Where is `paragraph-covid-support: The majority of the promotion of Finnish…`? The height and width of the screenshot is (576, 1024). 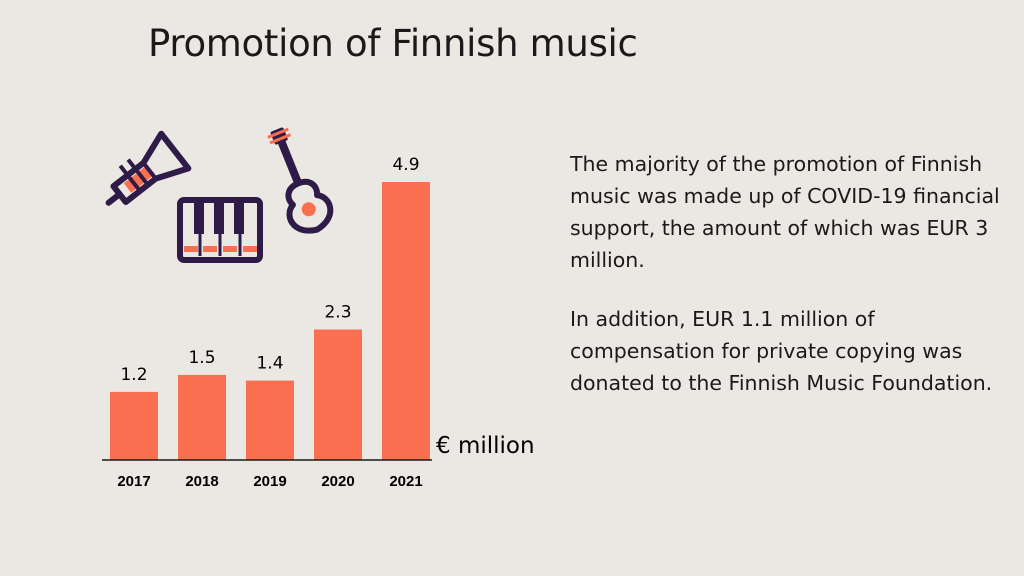
paragraph-covid-support: The majority of the promotion of Finnish… is located at coordinates (785, 212).